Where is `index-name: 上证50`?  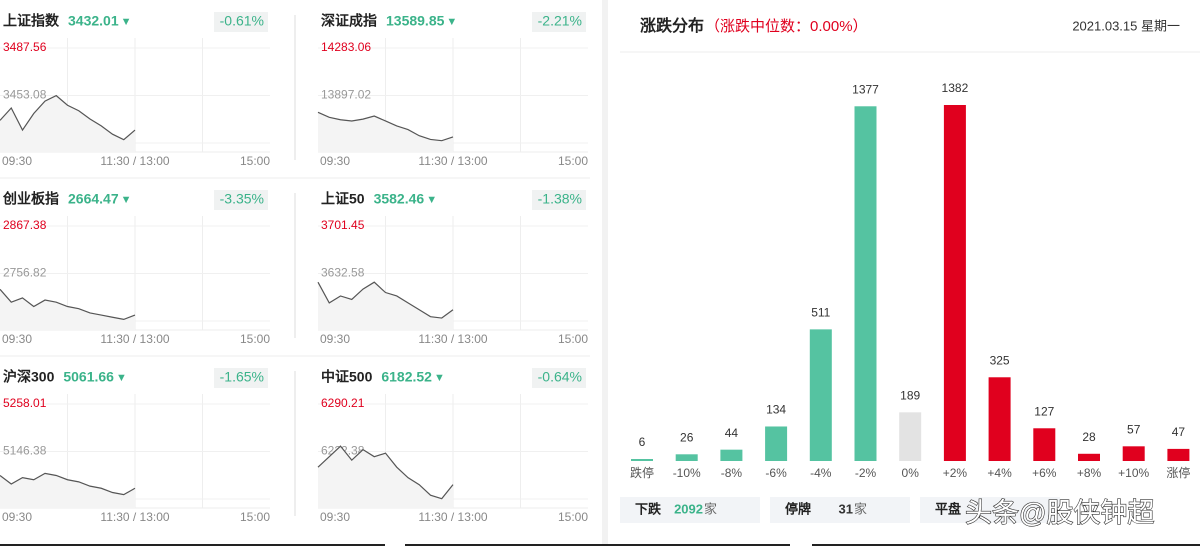
index-name: 上证50 is located at coordinates (343, 199).